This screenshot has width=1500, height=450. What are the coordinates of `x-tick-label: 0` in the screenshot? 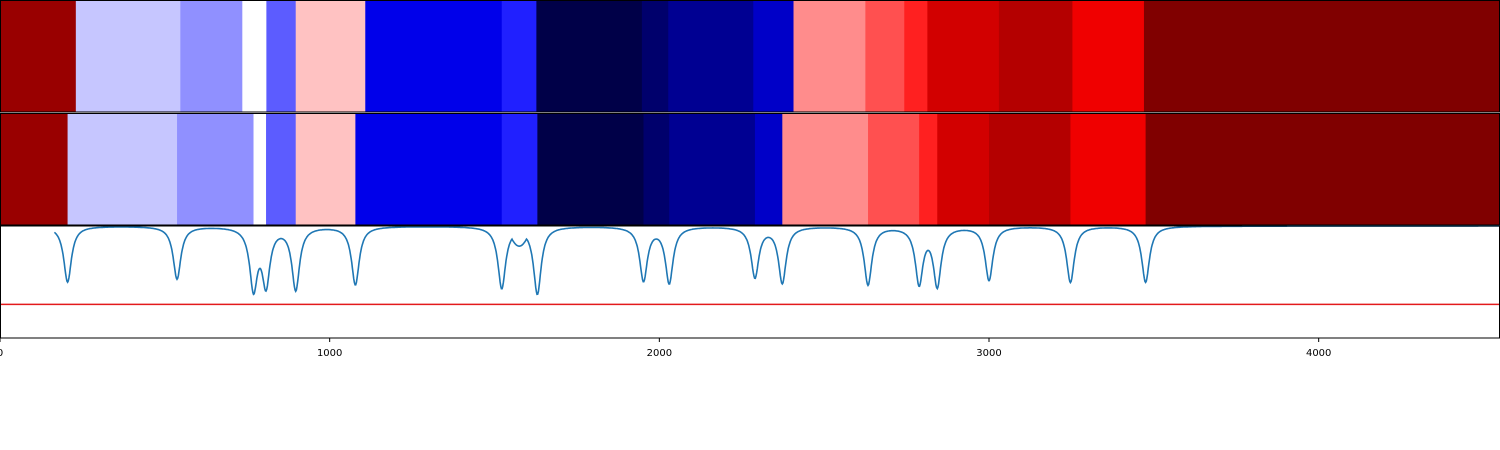 It's located at (1, 353).